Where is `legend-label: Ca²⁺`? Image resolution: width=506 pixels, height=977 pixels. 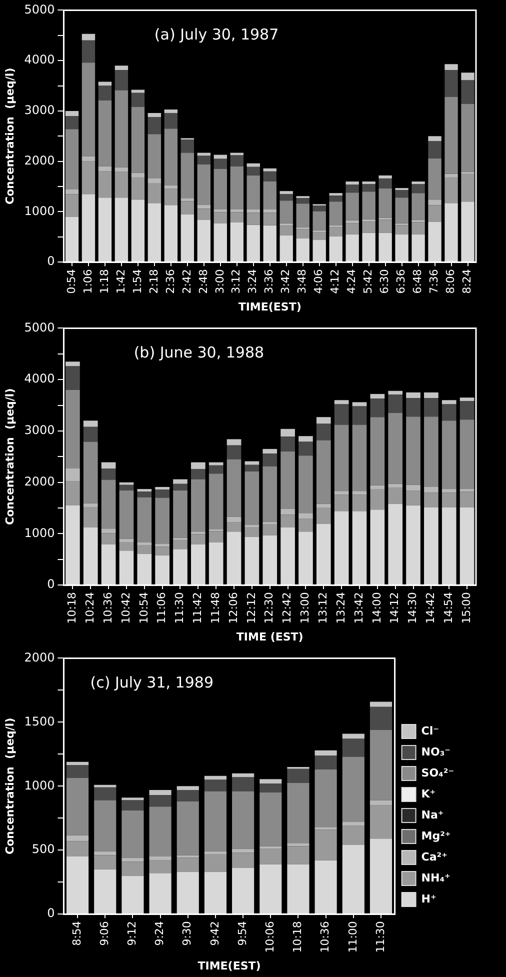 legend-label: Ca²⁺ is located at coordinates (434, 857).